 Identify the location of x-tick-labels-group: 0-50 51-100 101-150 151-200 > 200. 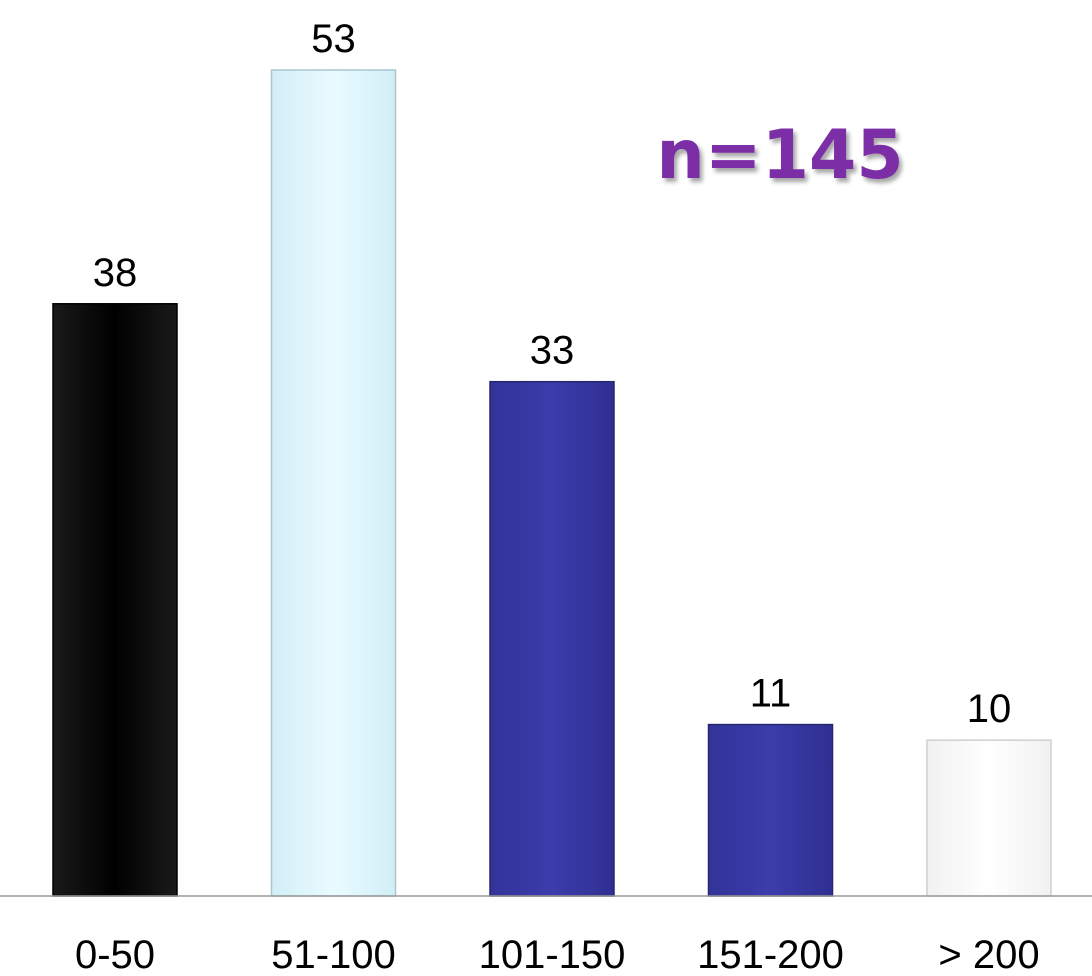
(557, 954).